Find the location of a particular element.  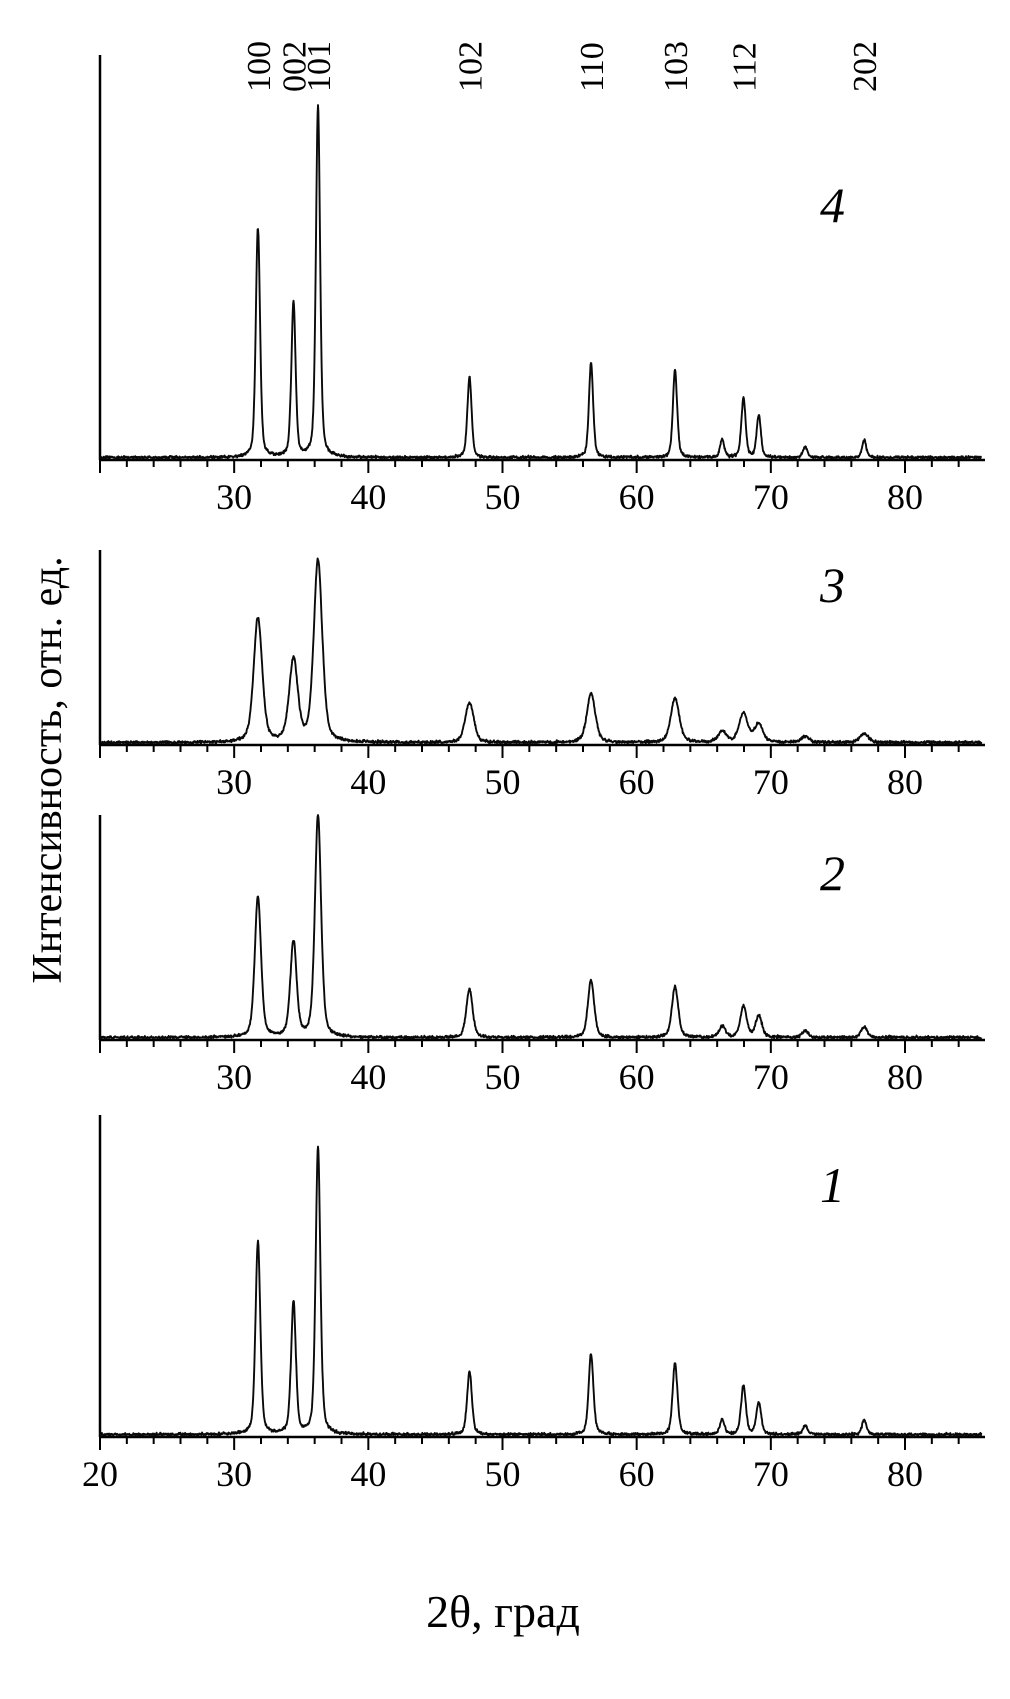

miller-index-label: 100 is located at coordinates (259, 66).